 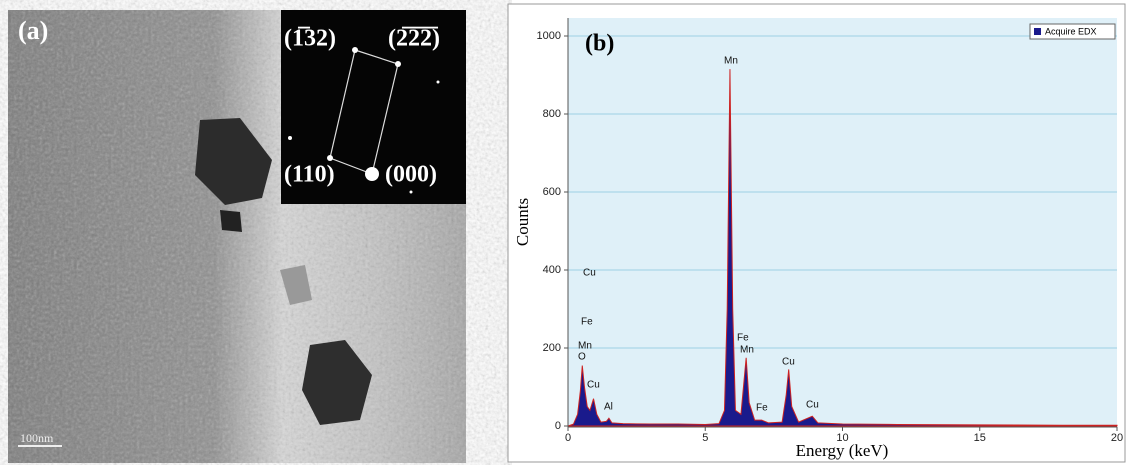 What do you see at coordinates (414, 39) in the screenshot?
I see `spot-label: (2̅2̅2̅)` at bounding box center [414, 39].